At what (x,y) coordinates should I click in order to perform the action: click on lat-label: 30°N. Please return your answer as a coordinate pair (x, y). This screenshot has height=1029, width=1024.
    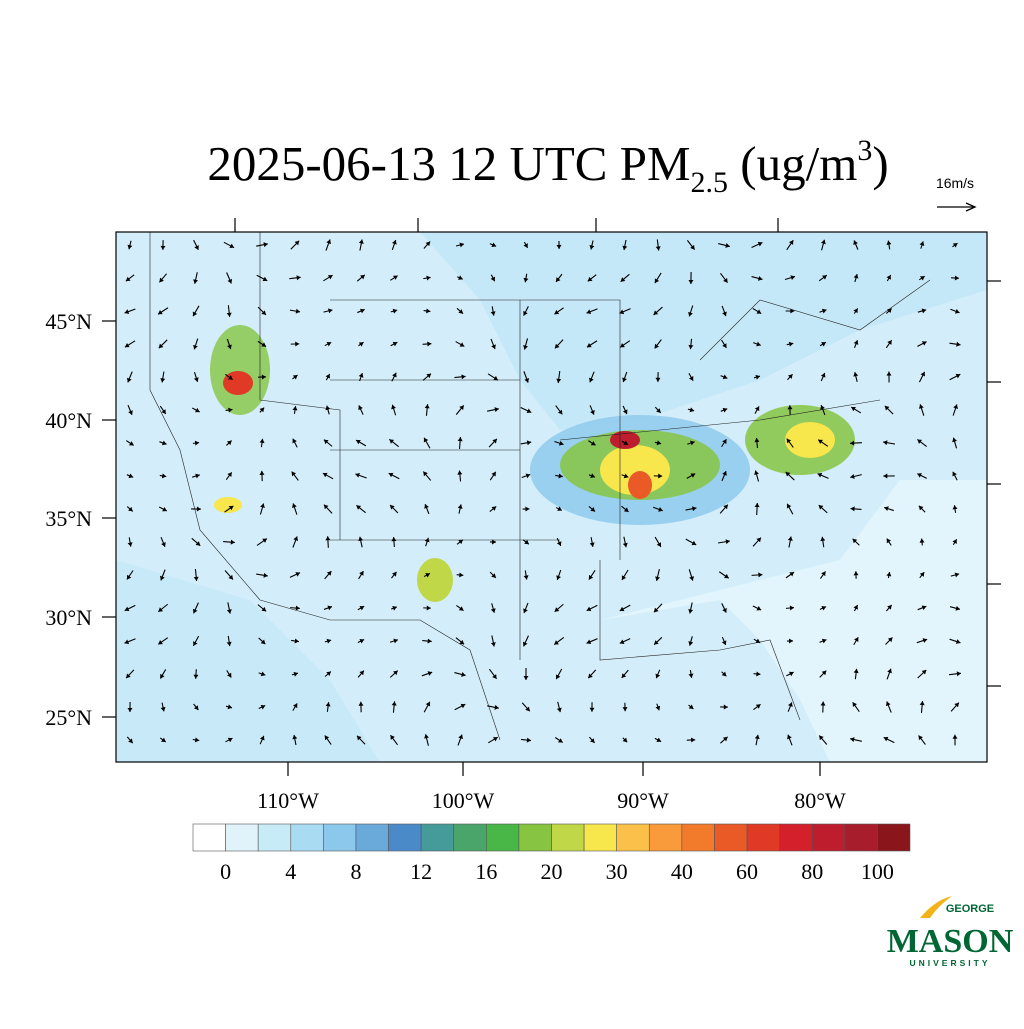
    Looking at the image, I should click on (68, 617).